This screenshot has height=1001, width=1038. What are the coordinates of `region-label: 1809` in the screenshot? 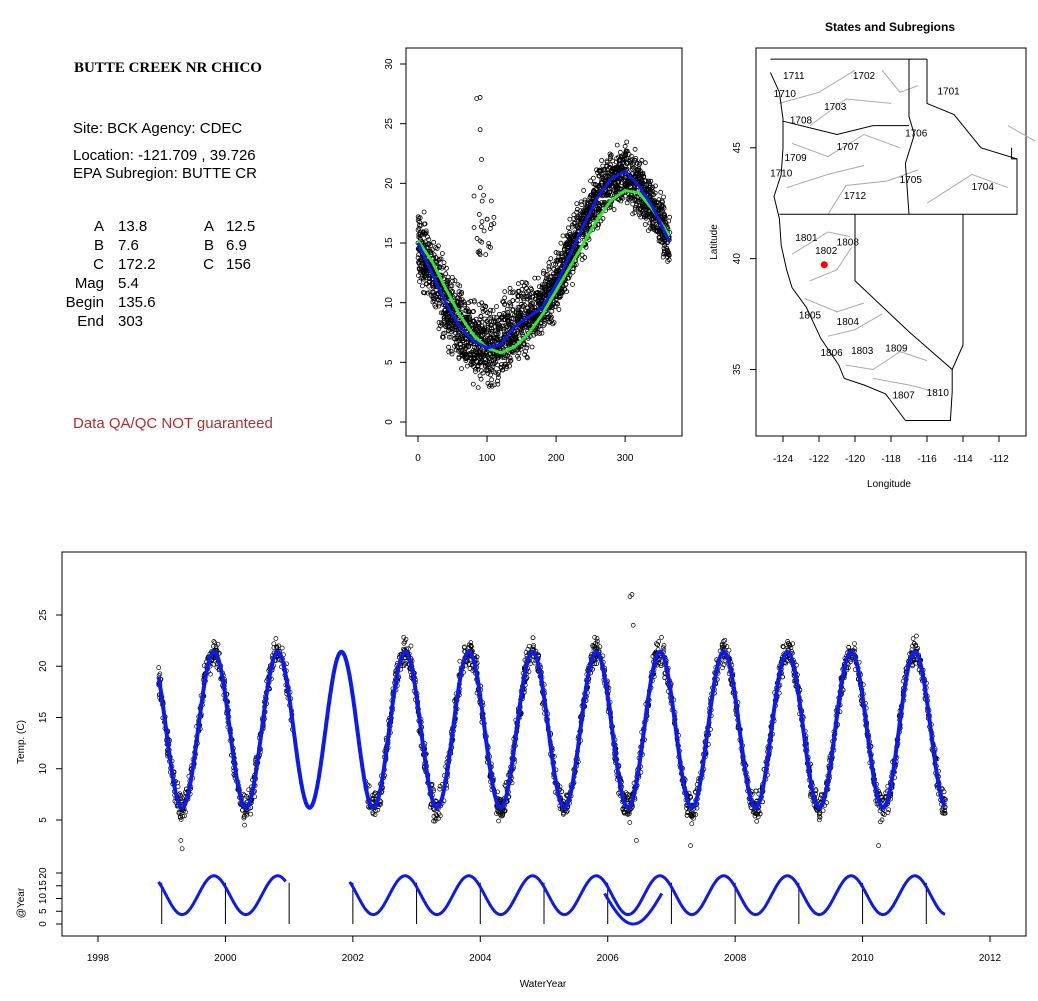 It's located at (896, 349).